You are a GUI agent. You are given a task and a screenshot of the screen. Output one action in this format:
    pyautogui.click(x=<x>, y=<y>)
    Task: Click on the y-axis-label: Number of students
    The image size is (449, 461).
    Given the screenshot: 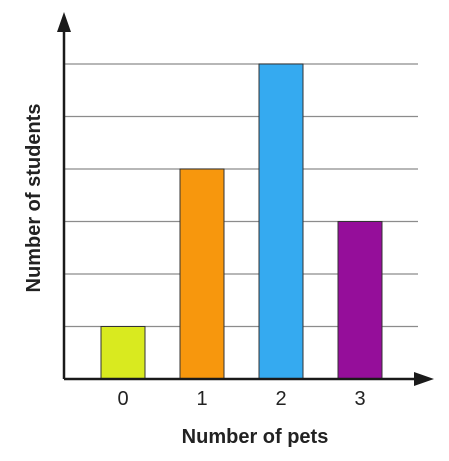 What is the action you would take?
    pyautogui.click(x=34, y=198)
    